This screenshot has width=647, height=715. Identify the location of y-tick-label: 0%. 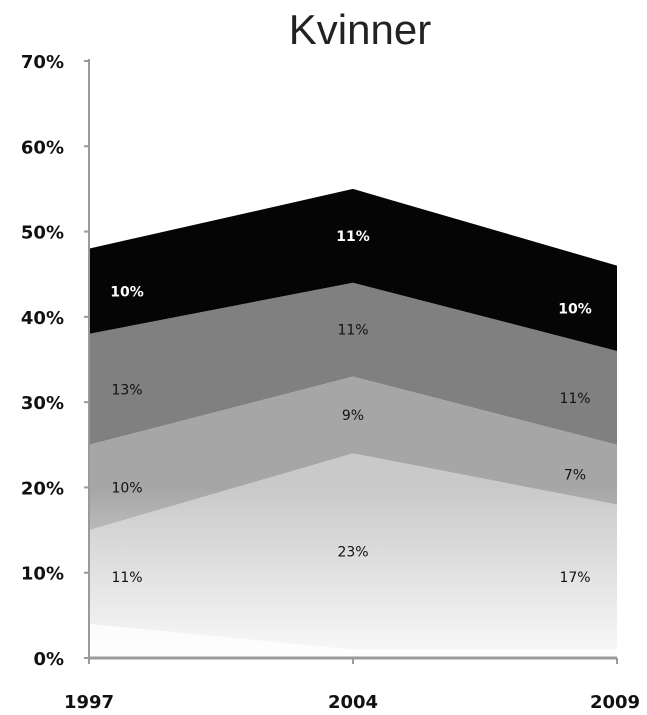
(48, 659).